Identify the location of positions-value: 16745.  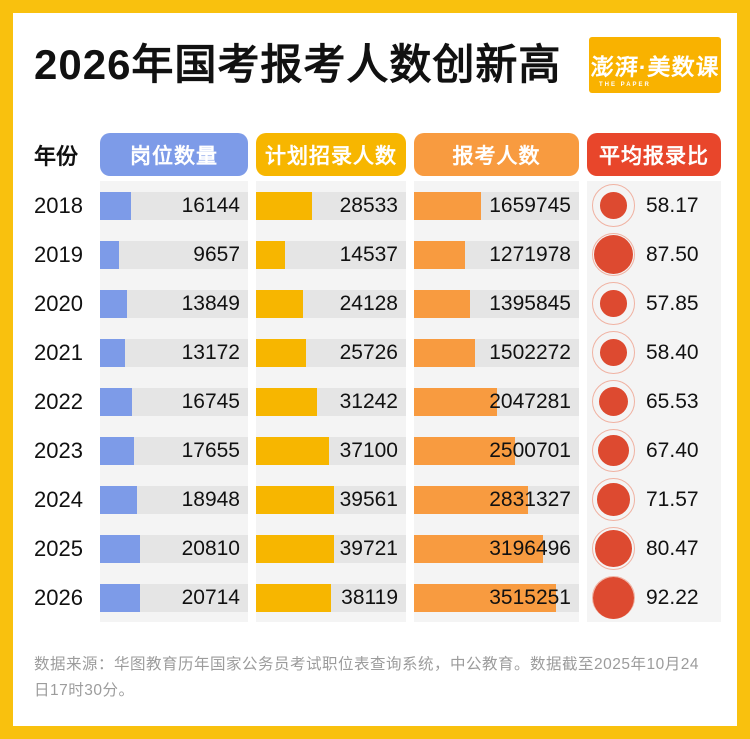
(210, 401).